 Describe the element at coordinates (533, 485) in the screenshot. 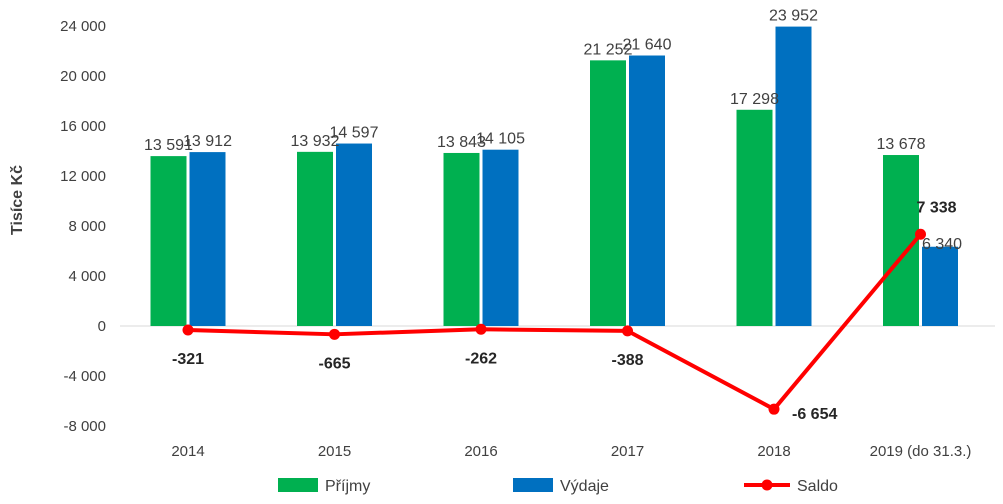

I see `legend-swatch-výdaje` at that location.